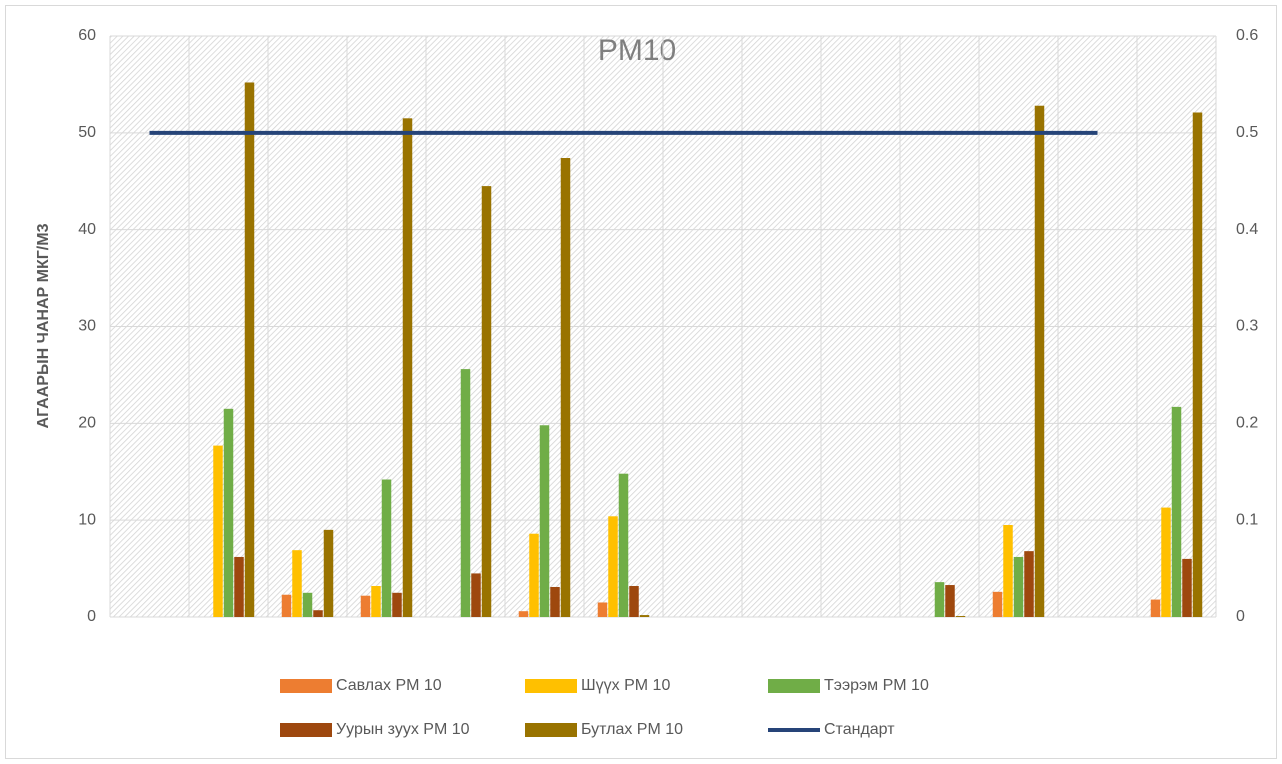  I want to click on legend-label: Стандарт, so click(859, 729).